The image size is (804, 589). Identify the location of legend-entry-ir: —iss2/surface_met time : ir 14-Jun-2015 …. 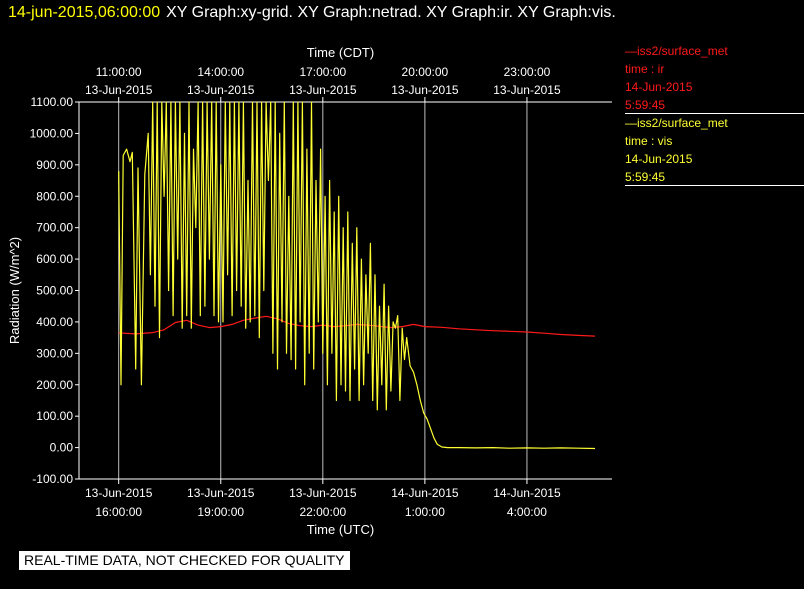
(714, 78).